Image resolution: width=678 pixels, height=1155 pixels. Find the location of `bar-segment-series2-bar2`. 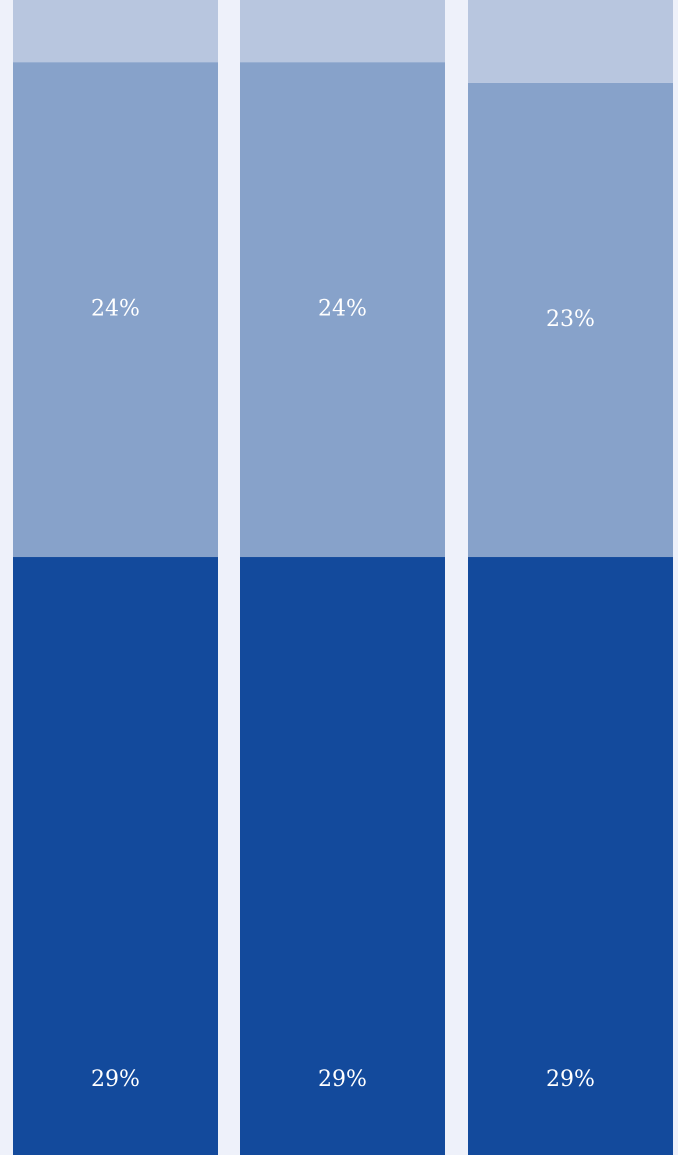

bar-segment-series2-bar2 is located at coordinates (342, 310).